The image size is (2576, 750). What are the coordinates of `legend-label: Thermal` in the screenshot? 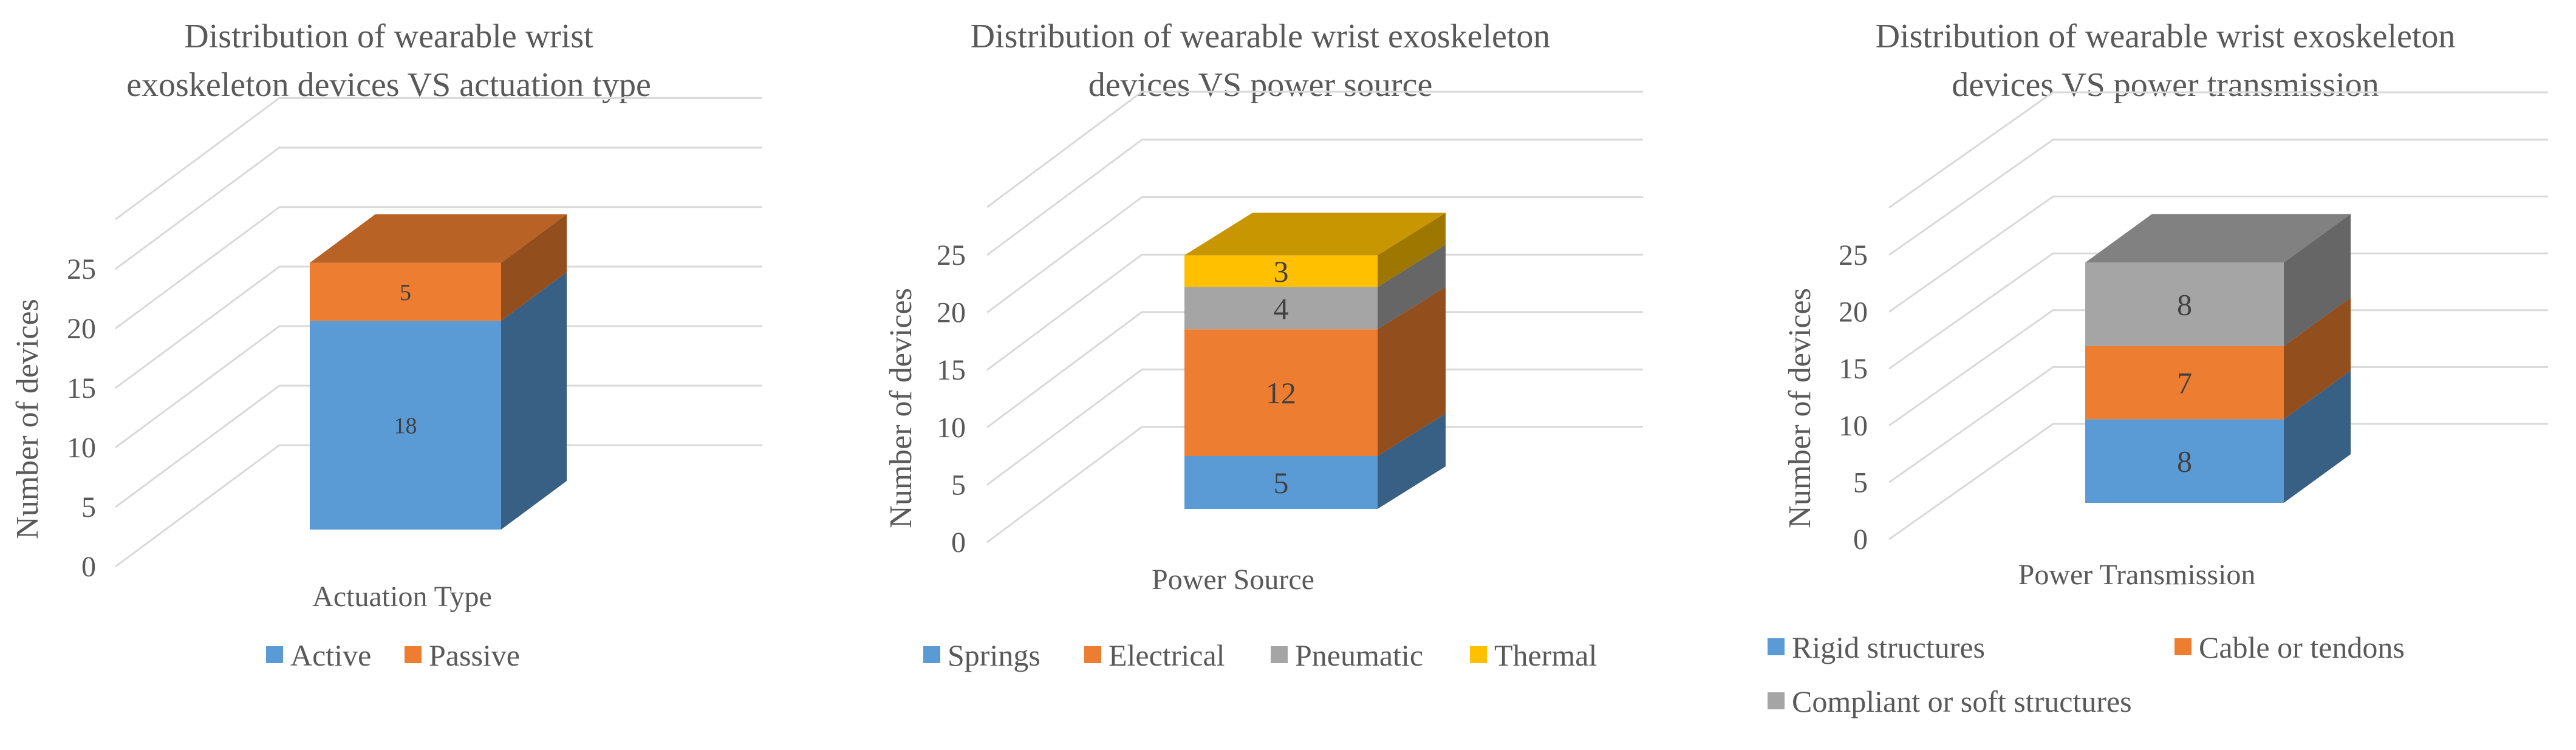 It's located at (1545, 655).